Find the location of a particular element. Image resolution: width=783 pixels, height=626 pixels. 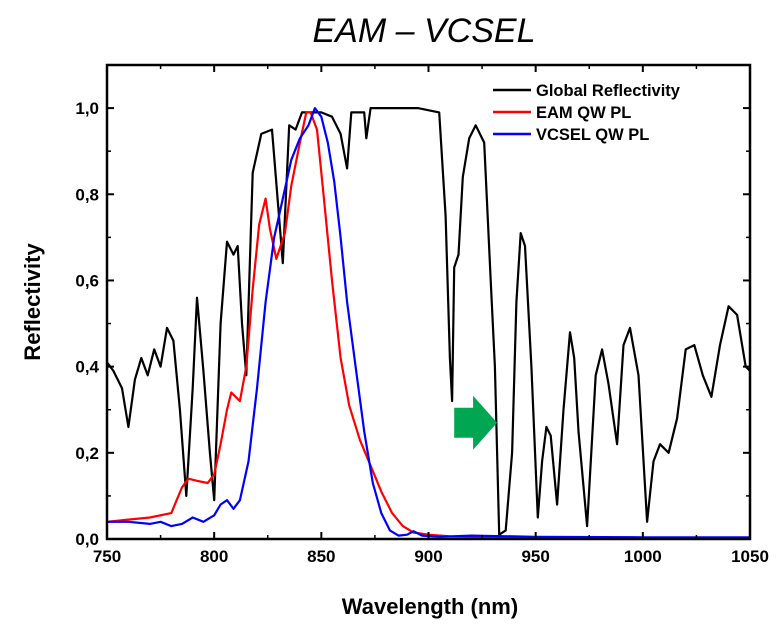

y-axis-label: Reflectivity is located at coordinates (32, 302).